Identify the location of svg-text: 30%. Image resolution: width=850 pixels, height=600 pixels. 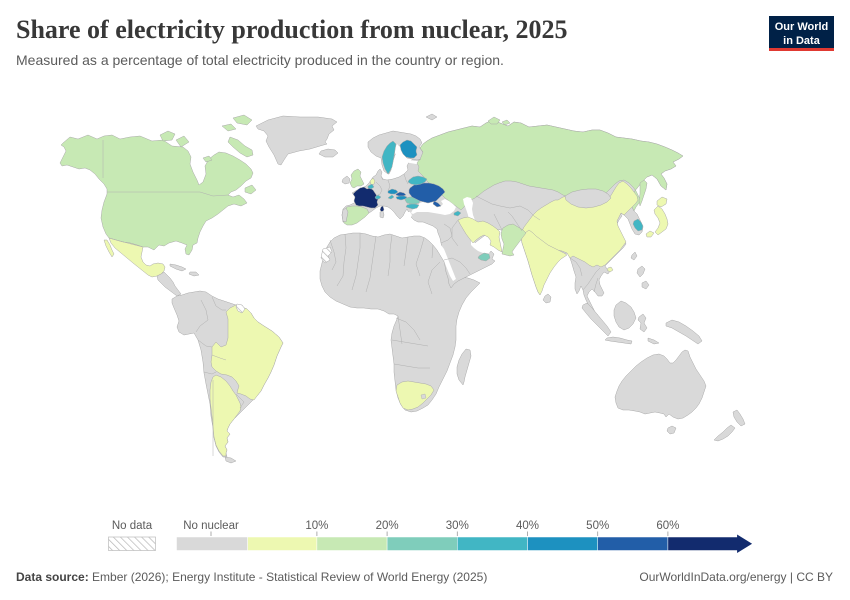
(457, 526).